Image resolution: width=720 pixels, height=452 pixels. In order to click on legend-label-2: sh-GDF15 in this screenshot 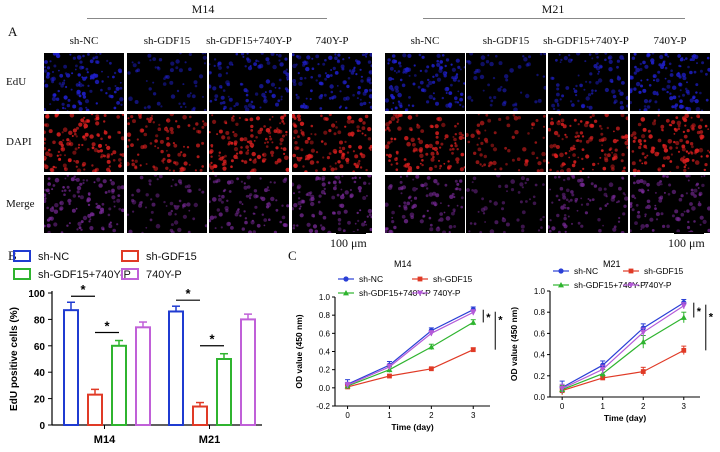, I will do `click(663, 271)`.